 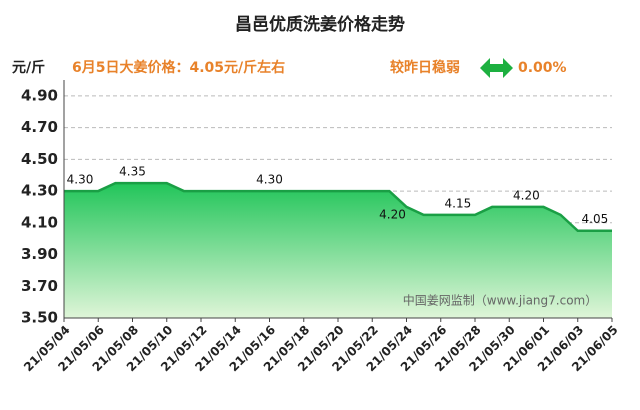 What do you see at coordinates (39, 254) in the screenshot?
I see `y-tick-label: 3.90` at bounding box center [39, 254].